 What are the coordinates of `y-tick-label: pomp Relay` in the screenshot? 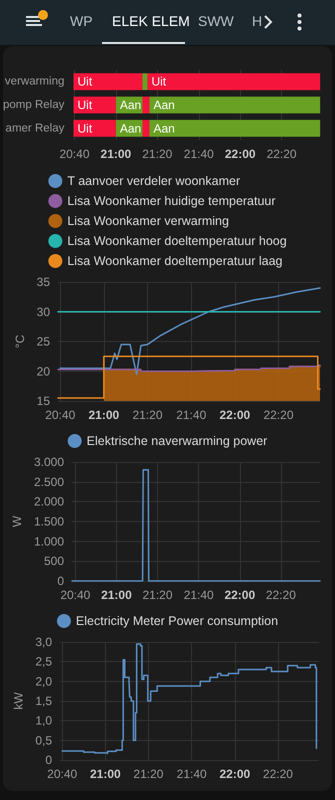 It's located at (33, 105).